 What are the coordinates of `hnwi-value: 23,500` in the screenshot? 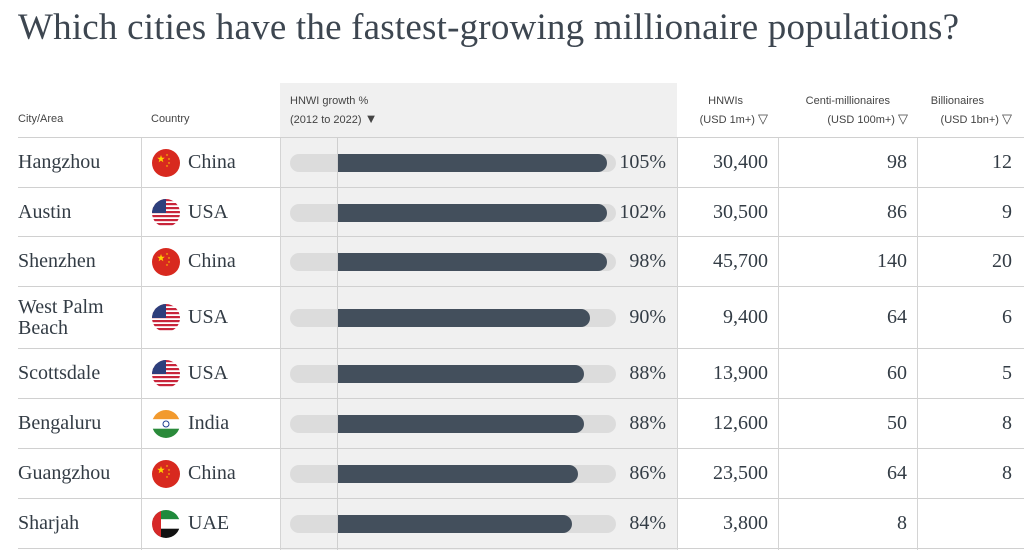 It's located at (740, 473).